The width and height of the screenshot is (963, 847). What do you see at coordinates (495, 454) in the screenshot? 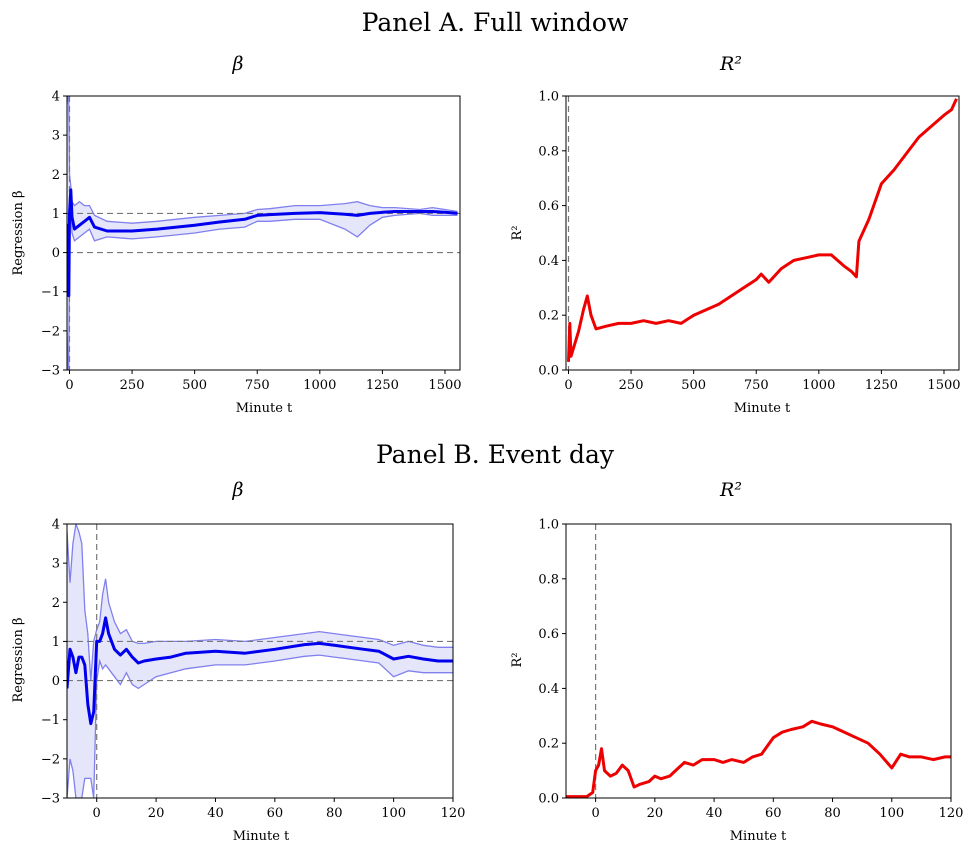
I see `panel-b-title: Panel B. Event day` at bounding box center [495, 454].